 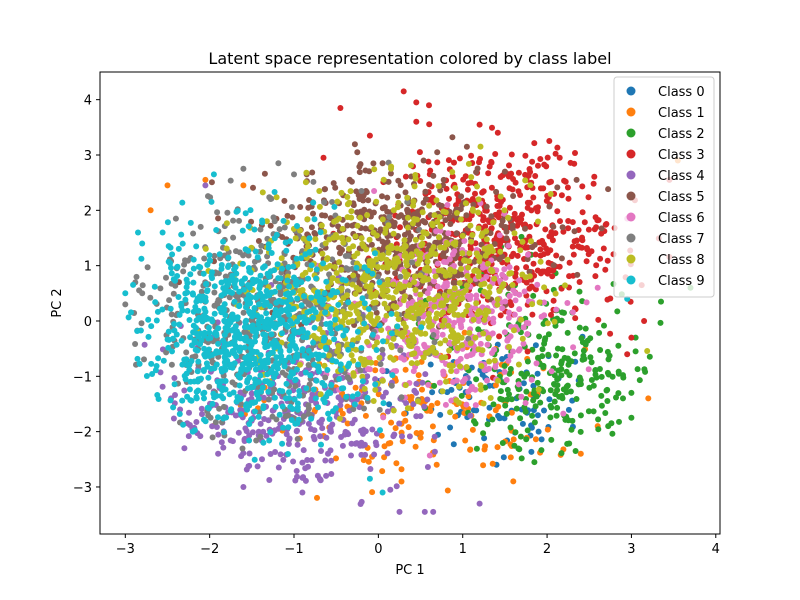 I want to click on x-tick-label: 3, so click(x=631, y=549).